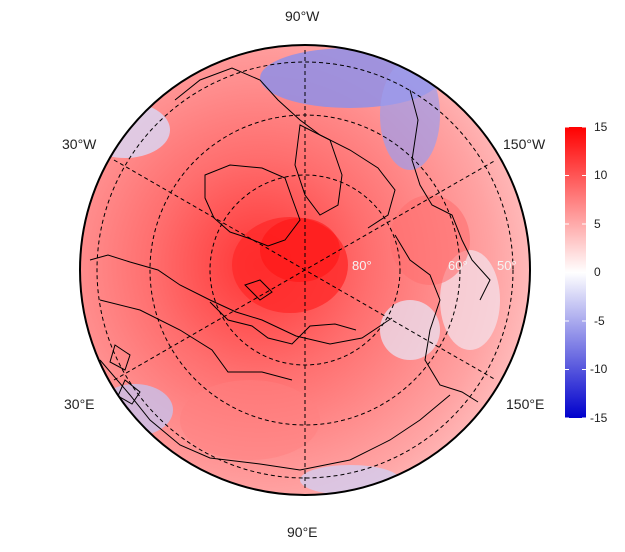 This screenshot has height=552, width=625. I want to click on lon-label-30e: 30°E, so click(79, 404).